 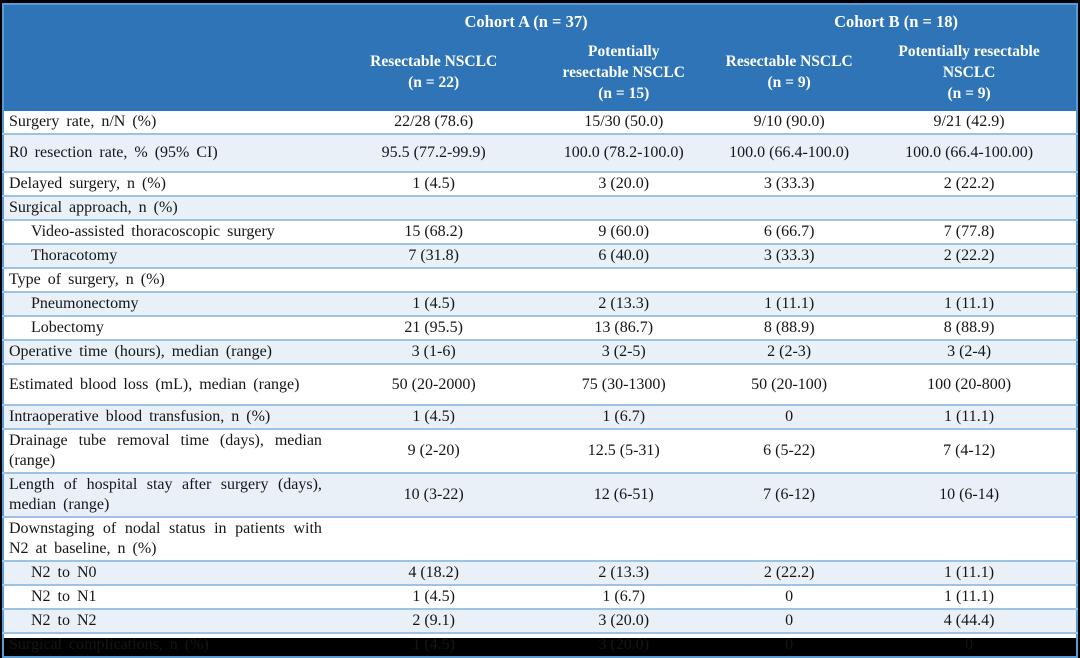 What do you see at coordinates (969, 327) in the screenshot?
I see `cell-cohort-b-potentially-resectable: 8 (88.9)` at bounding box center [969, 327].